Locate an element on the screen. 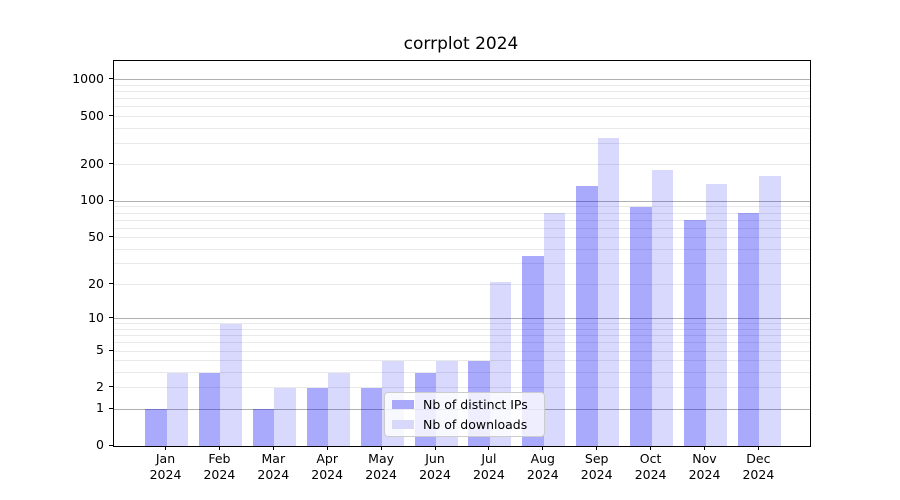  chart-title: corrplot 2024 is located at coordinates (461, 44).